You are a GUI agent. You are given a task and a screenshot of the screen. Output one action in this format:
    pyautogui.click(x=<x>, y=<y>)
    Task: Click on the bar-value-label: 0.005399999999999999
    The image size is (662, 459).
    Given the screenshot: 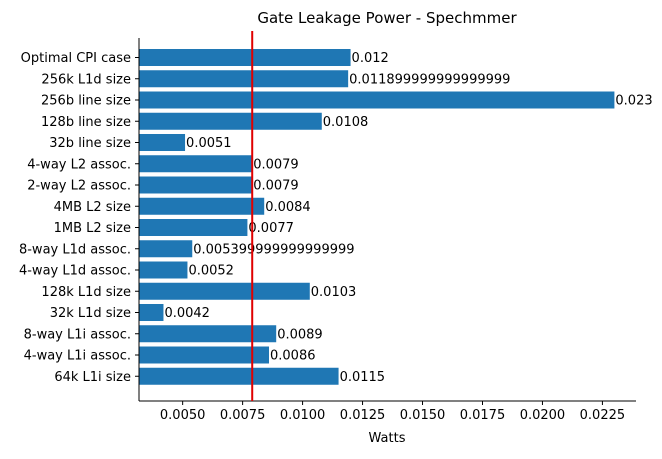 What is the action you would take?
    pyautogui.click(x=273, y=249)
    